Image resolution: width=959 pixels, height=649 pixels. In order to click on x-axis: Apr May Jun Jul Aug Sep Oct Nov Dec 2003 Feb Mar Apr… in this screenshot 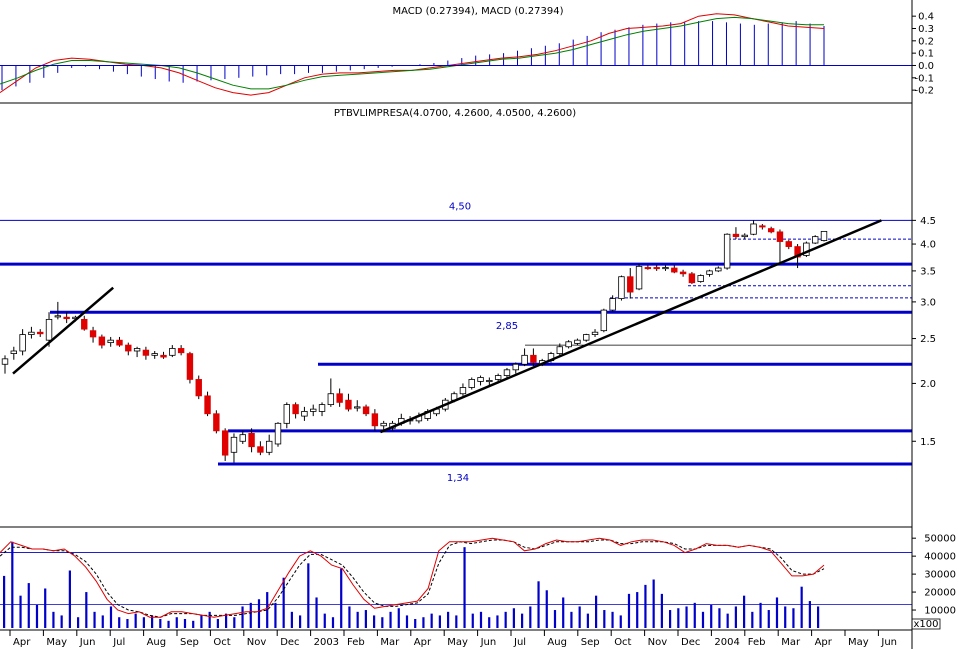, I will do `click(456, 638)`.